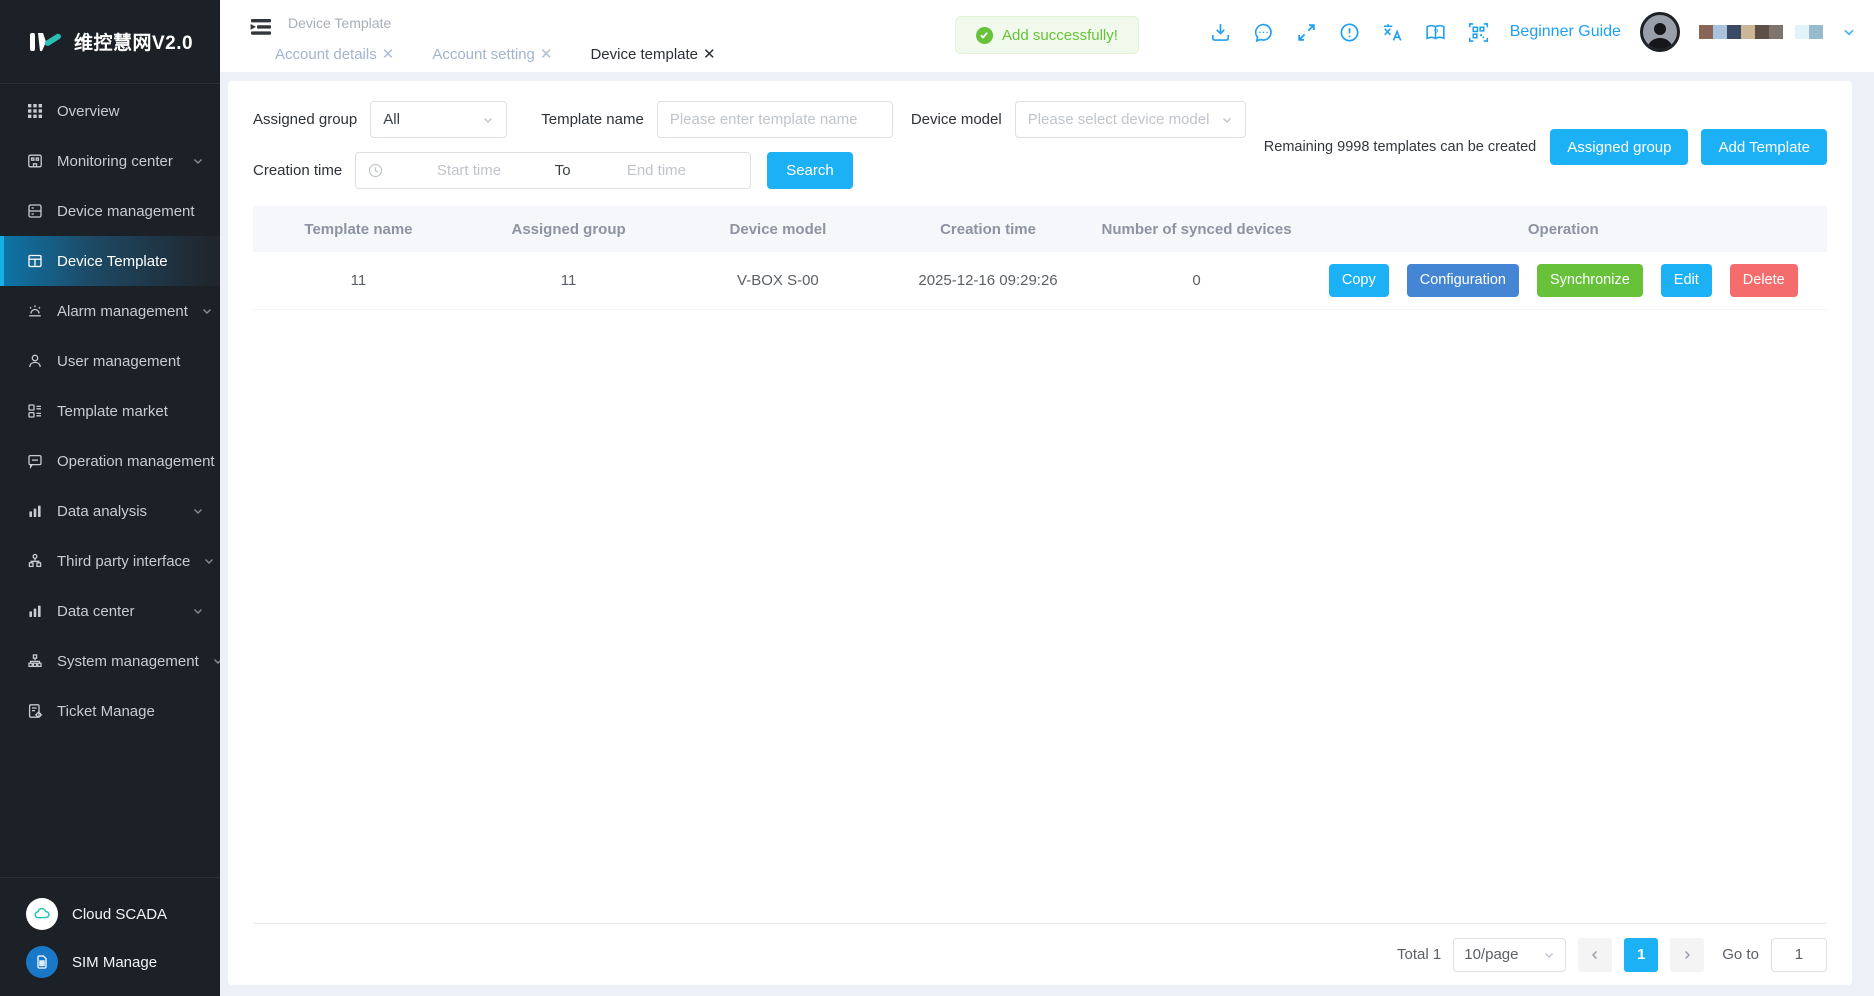  Describe the element at coordinates (1565, 31) in the screenshot. I see `beginner-guide-link: Beginner Guide` at that location.